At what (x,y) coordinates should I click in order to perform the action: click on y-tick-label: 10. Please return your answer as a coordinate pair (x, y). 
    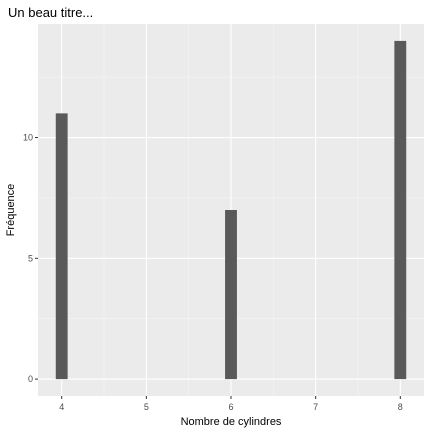
    Looking at the image, I should click on (28, 138).